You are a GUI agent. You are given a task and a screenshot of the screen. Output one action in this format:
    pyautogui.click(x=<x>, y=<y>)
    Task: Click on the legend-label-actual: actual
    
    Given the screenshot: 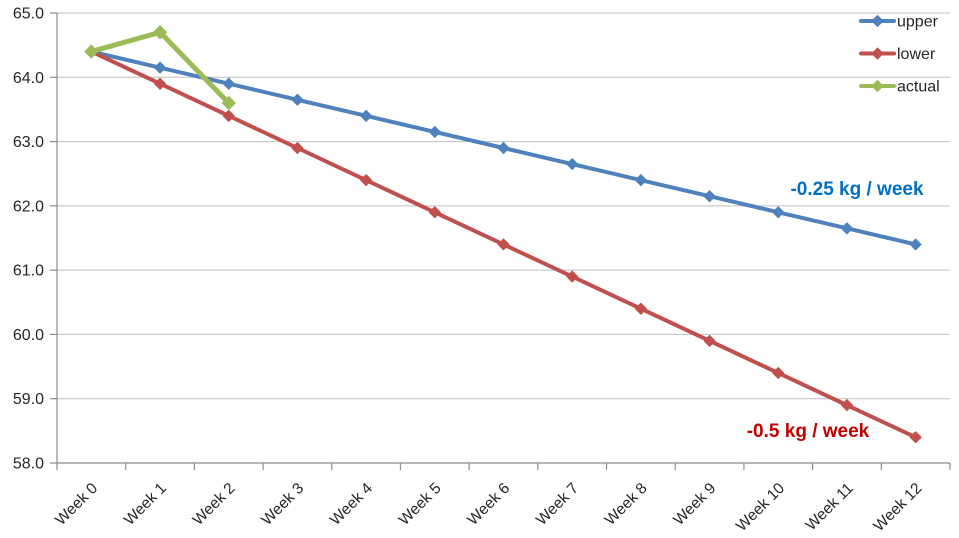 What is the action you would take?
    pyautogui.click(x=918, y=87)
    